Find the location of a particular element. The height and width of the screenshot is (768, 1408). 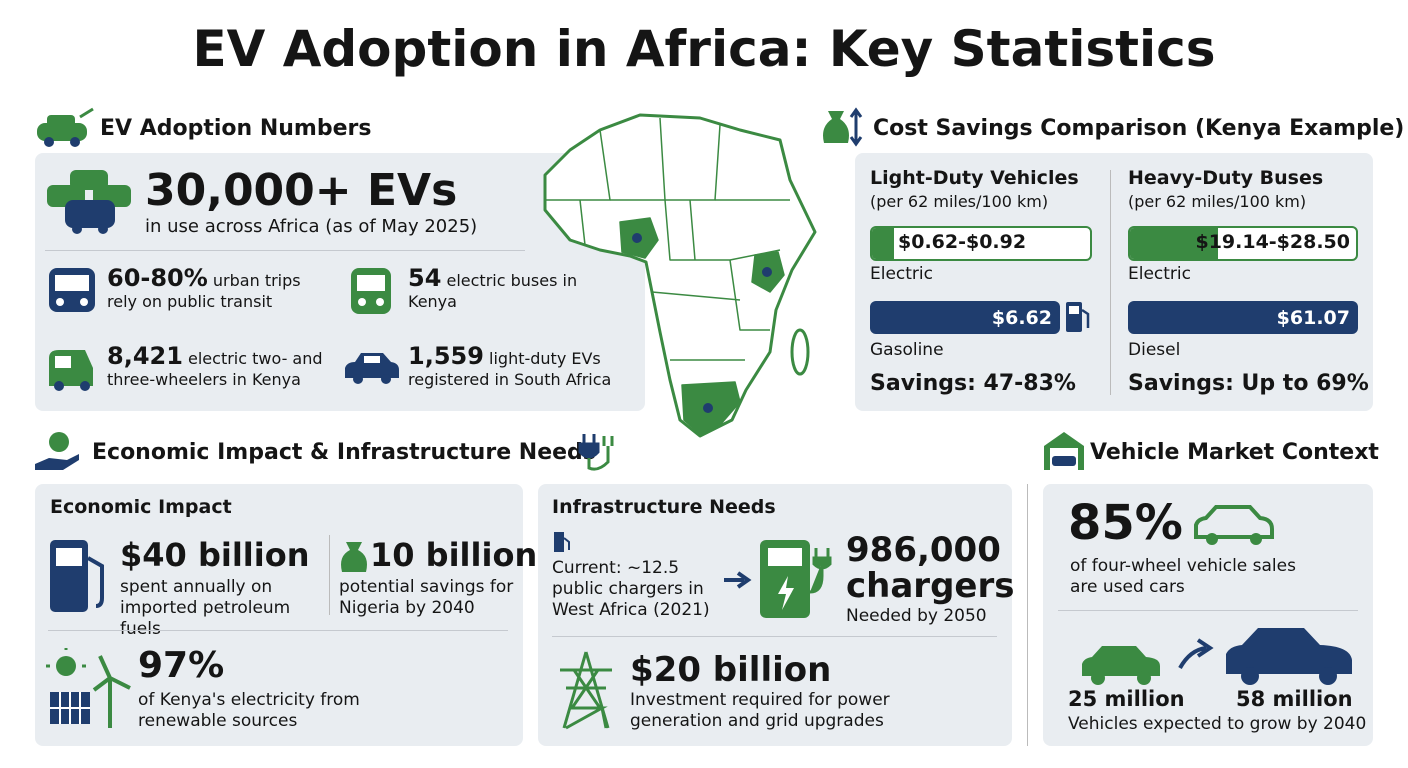

savings: Savings: 47-83% is located at coordinates (973, 383).